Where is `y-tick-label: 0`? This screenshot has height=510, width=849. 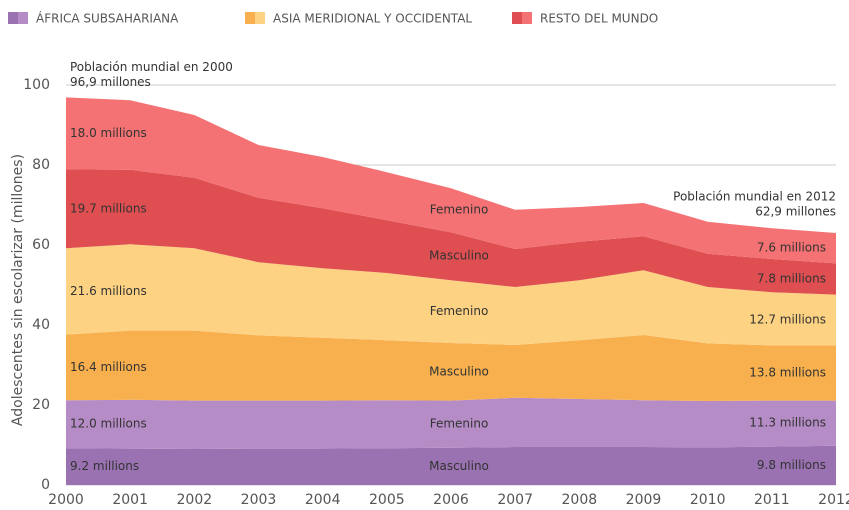 y-tick-label: 0 is located at coordinates (45, 485).